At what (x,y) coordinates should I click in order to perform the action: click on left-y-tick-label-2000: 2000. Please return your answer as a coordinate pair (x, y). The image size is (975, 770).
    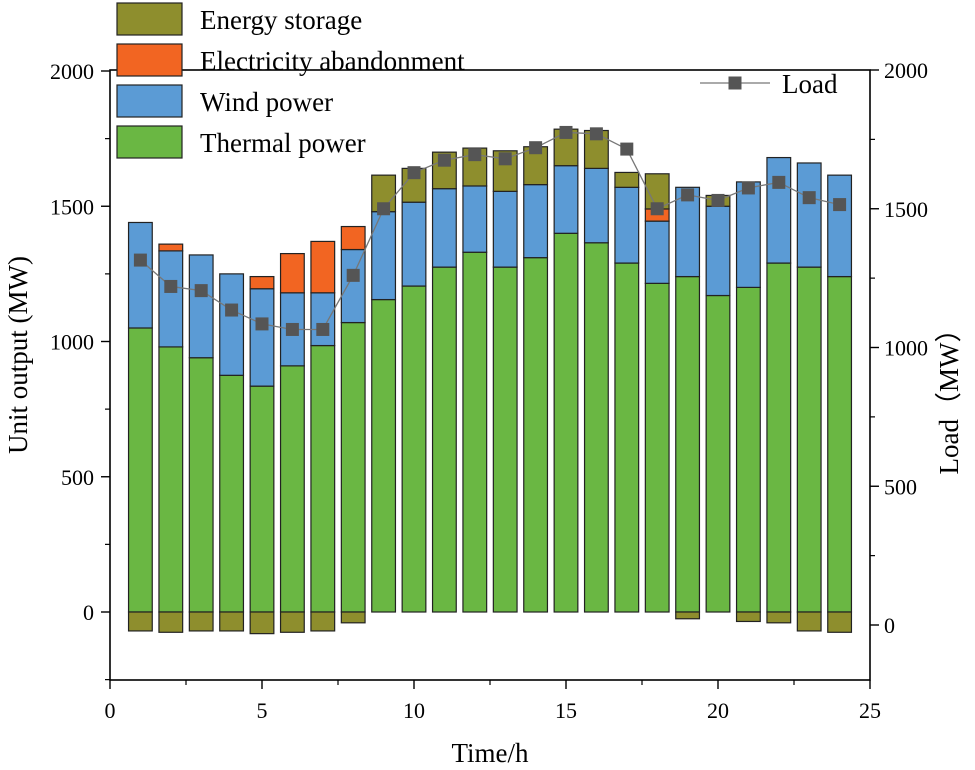
    Looking at the image, I should click on (72, 71).